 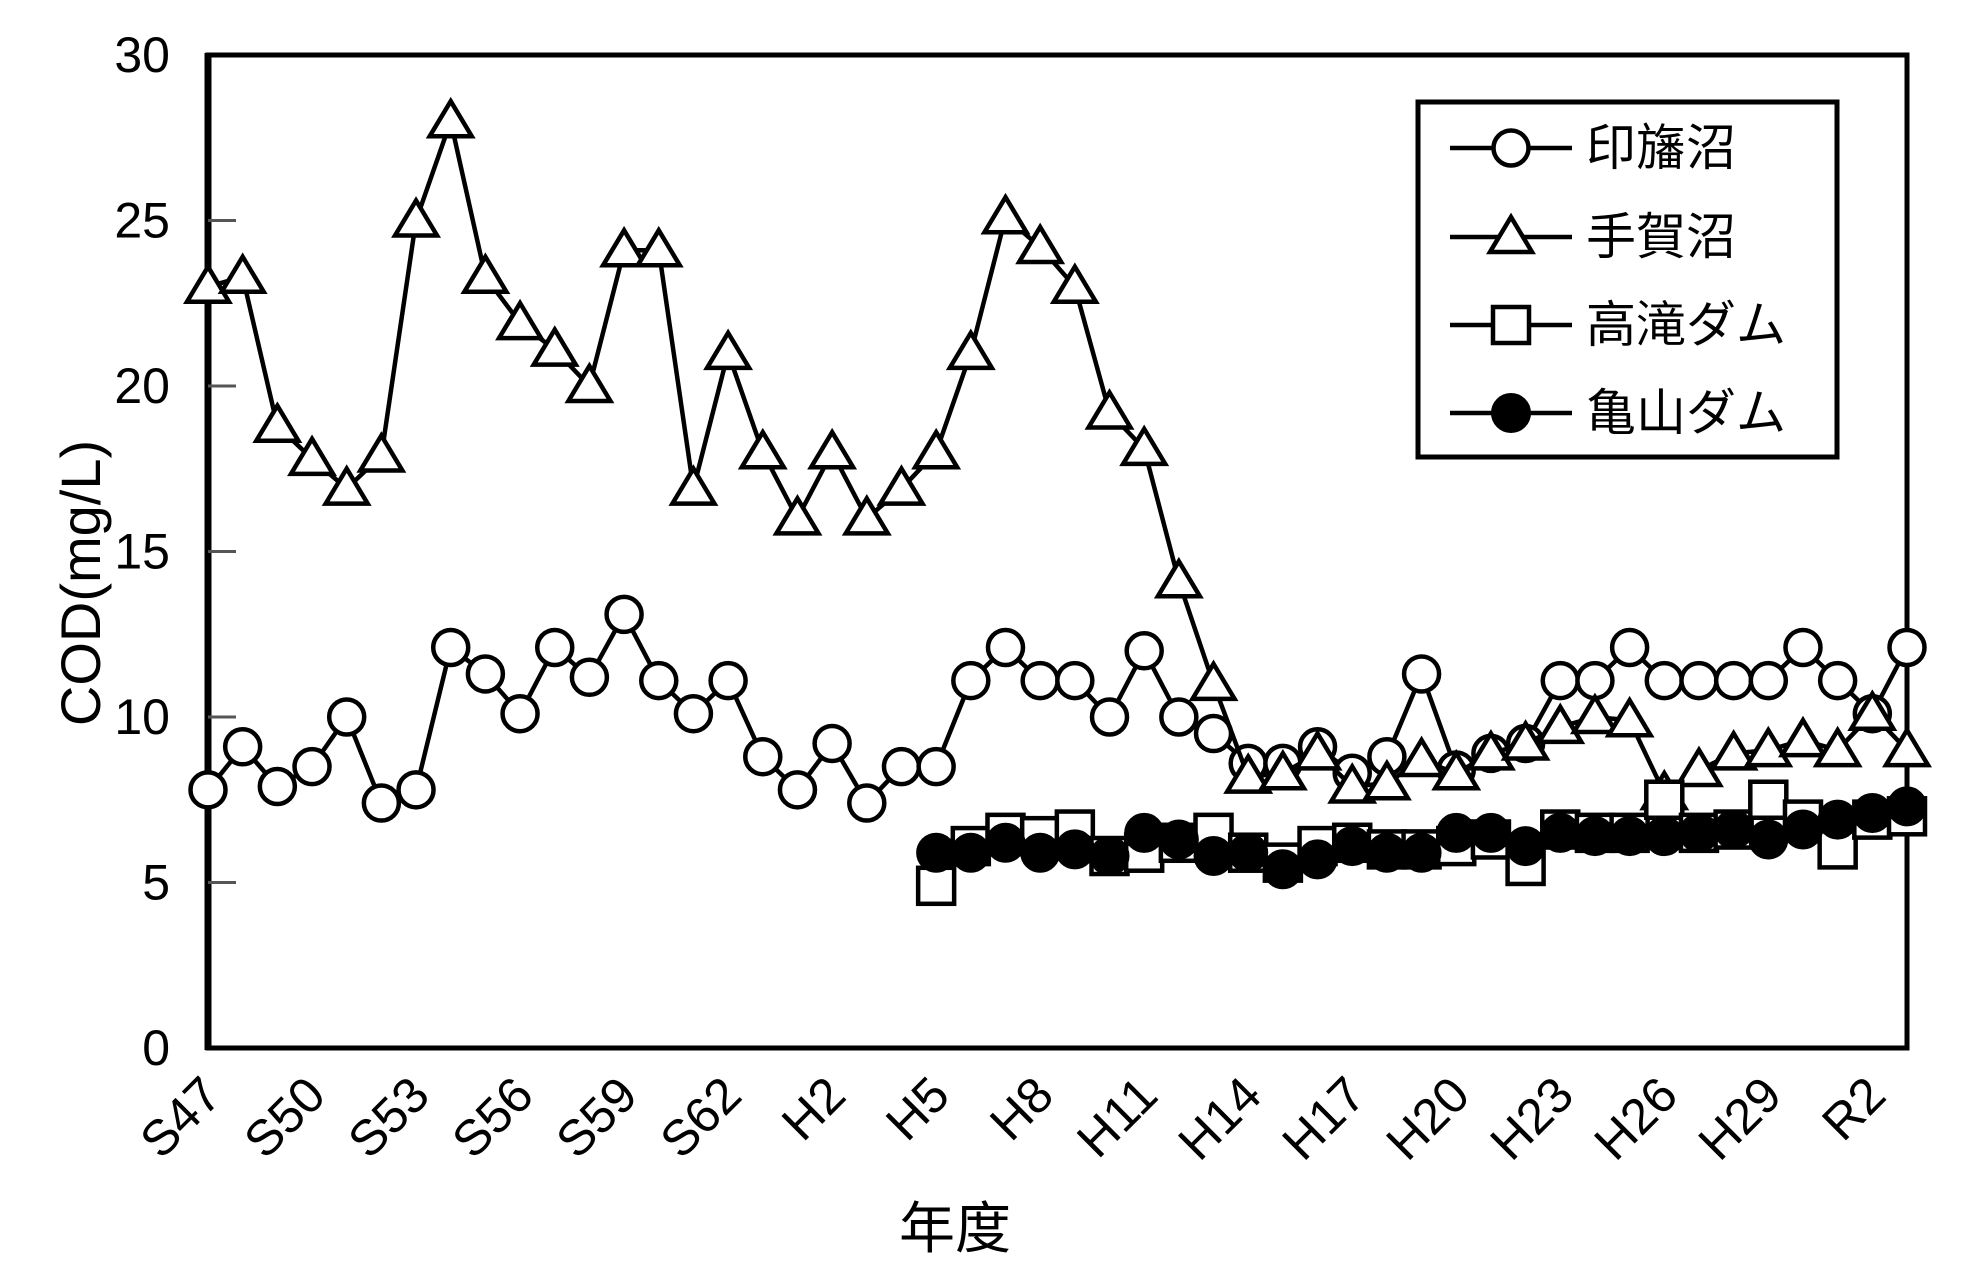 What do you see at coordinates (1636, 1118) in the screenshot?
I see `x-tick-label: H26` at bounding box center [1636, 1118].